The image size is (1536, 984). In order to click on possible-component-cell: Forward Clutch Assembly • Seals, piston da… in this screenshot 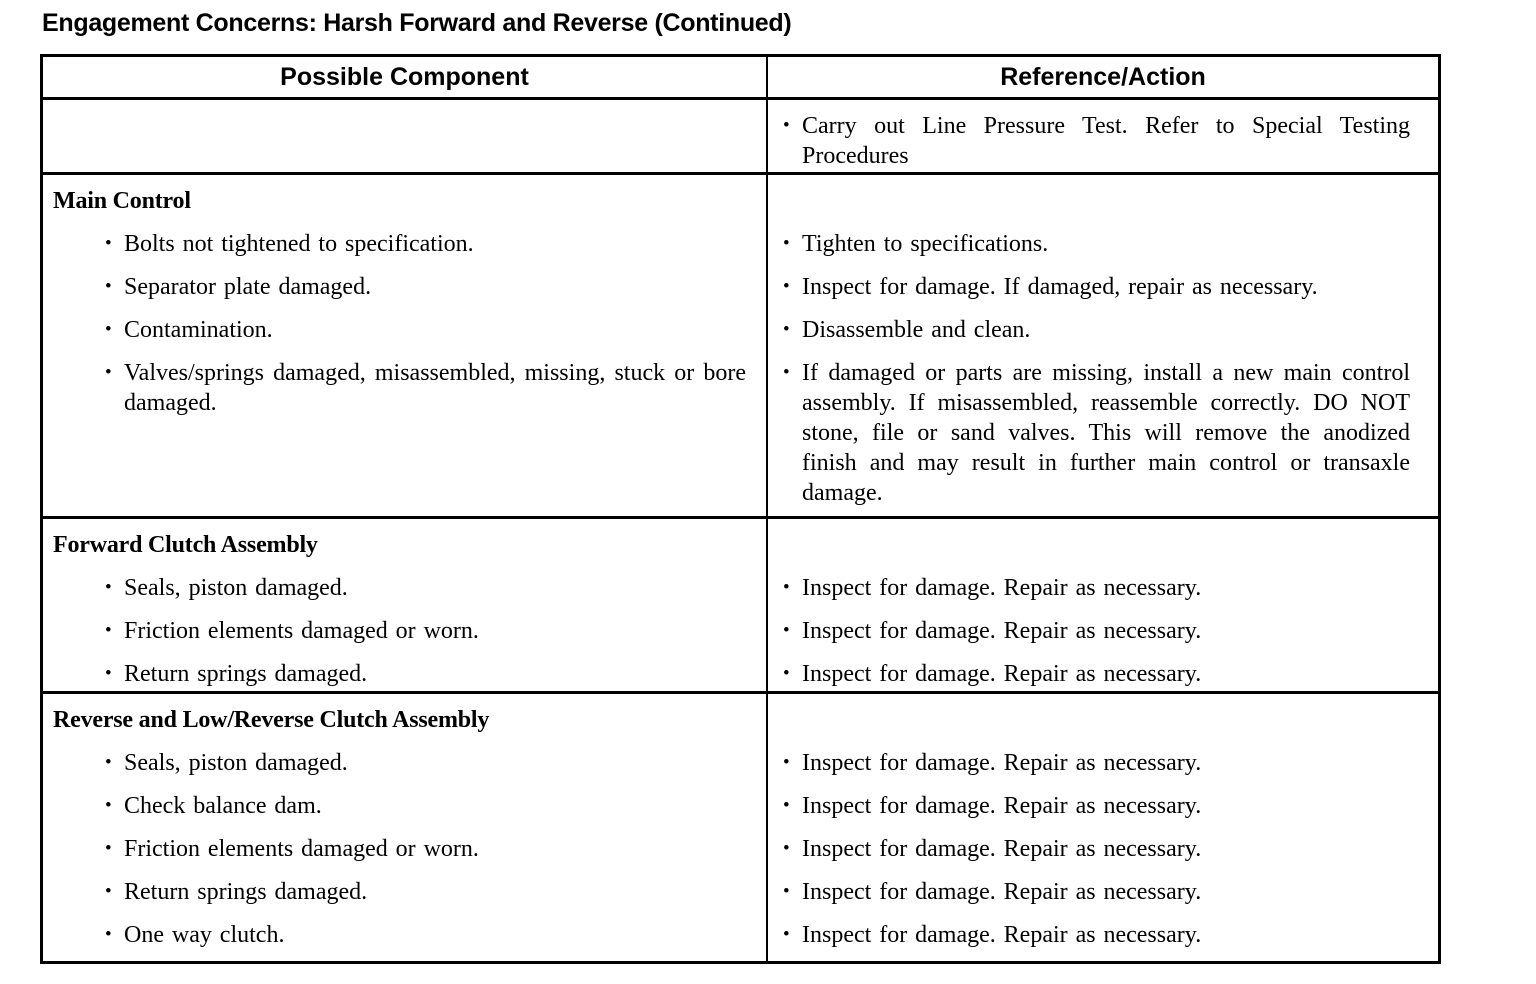, I will do `click(404, 605)`.